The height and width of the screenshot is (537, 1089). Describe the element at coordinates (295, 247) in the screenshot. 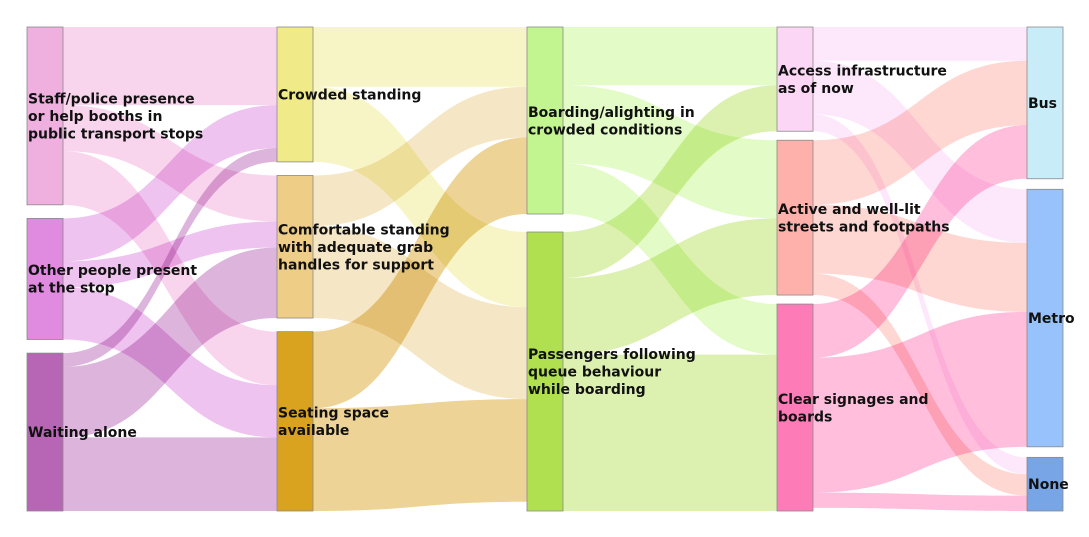

I see `node-comfortable` at that location.